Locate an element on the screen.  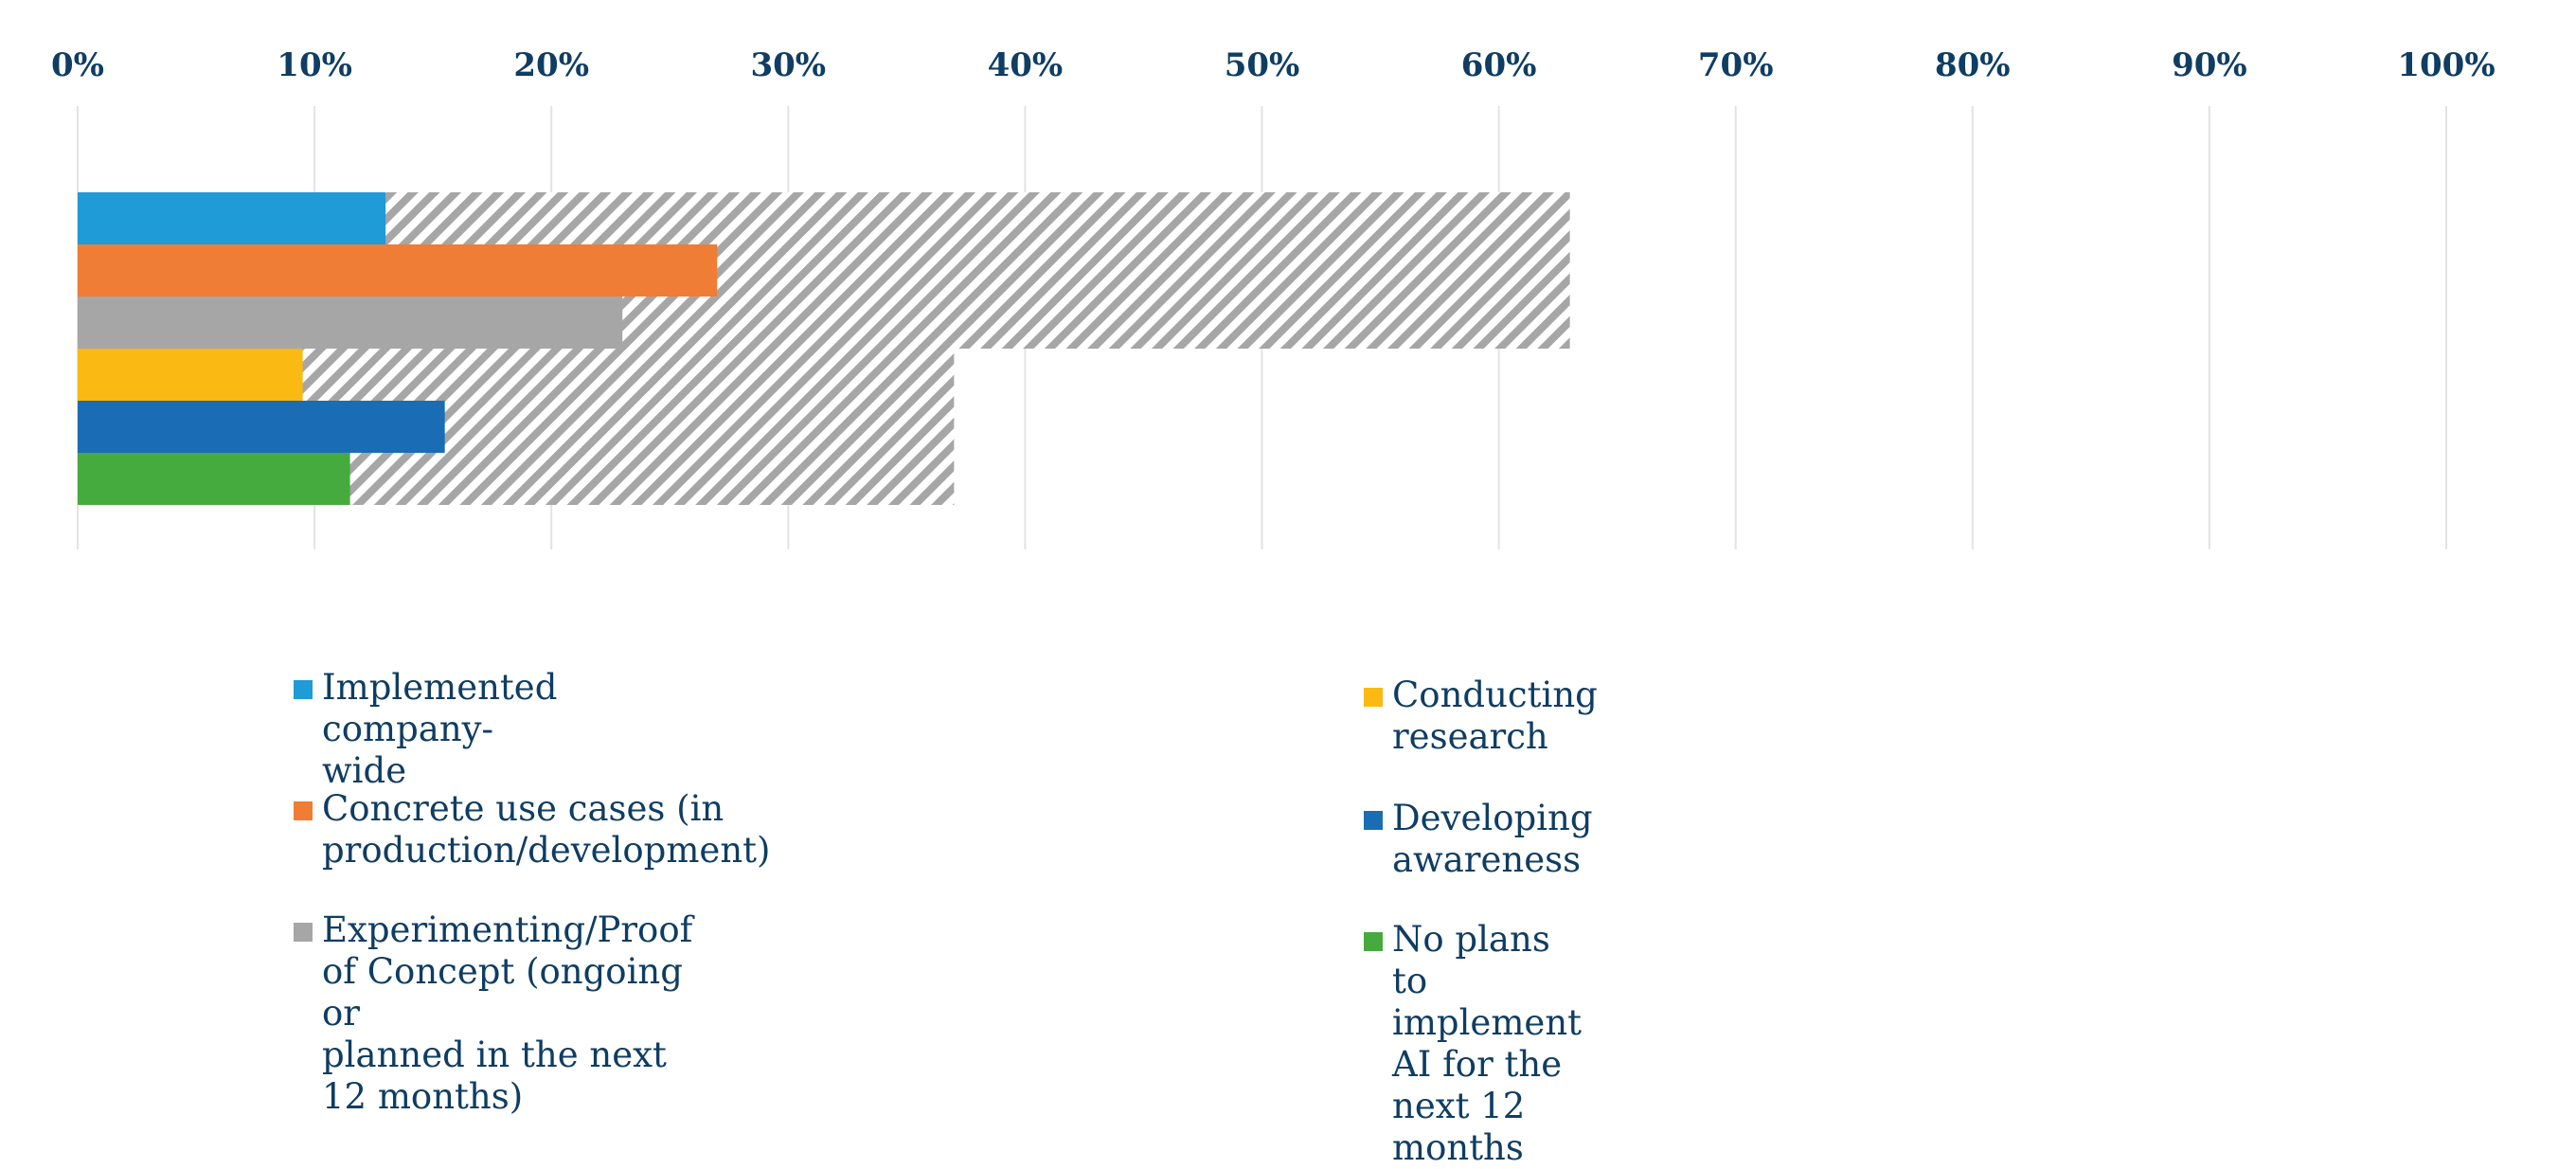
legend-label: Implemented company-wide is located at coordinates (440, 729).